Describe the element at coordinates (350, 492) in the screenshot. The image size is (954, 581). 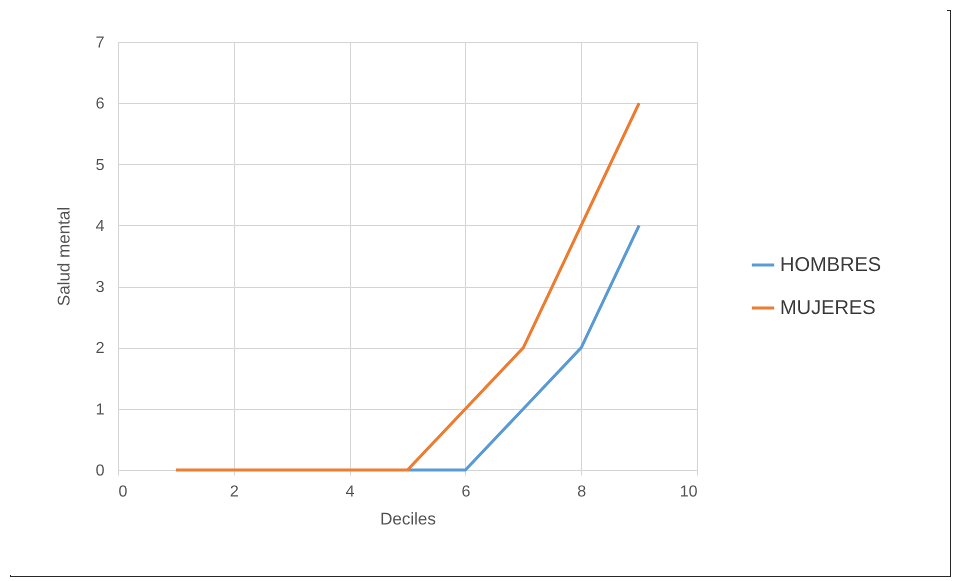
I see `x-tick-label: 4` at that location.